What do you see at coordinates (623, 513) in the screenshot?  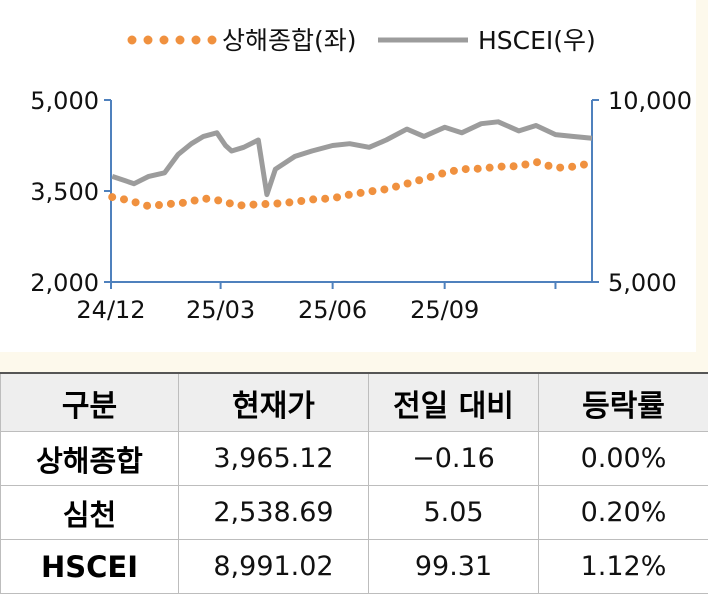 I see `row-rate: 0.20%` at bounding box center [623, 513].